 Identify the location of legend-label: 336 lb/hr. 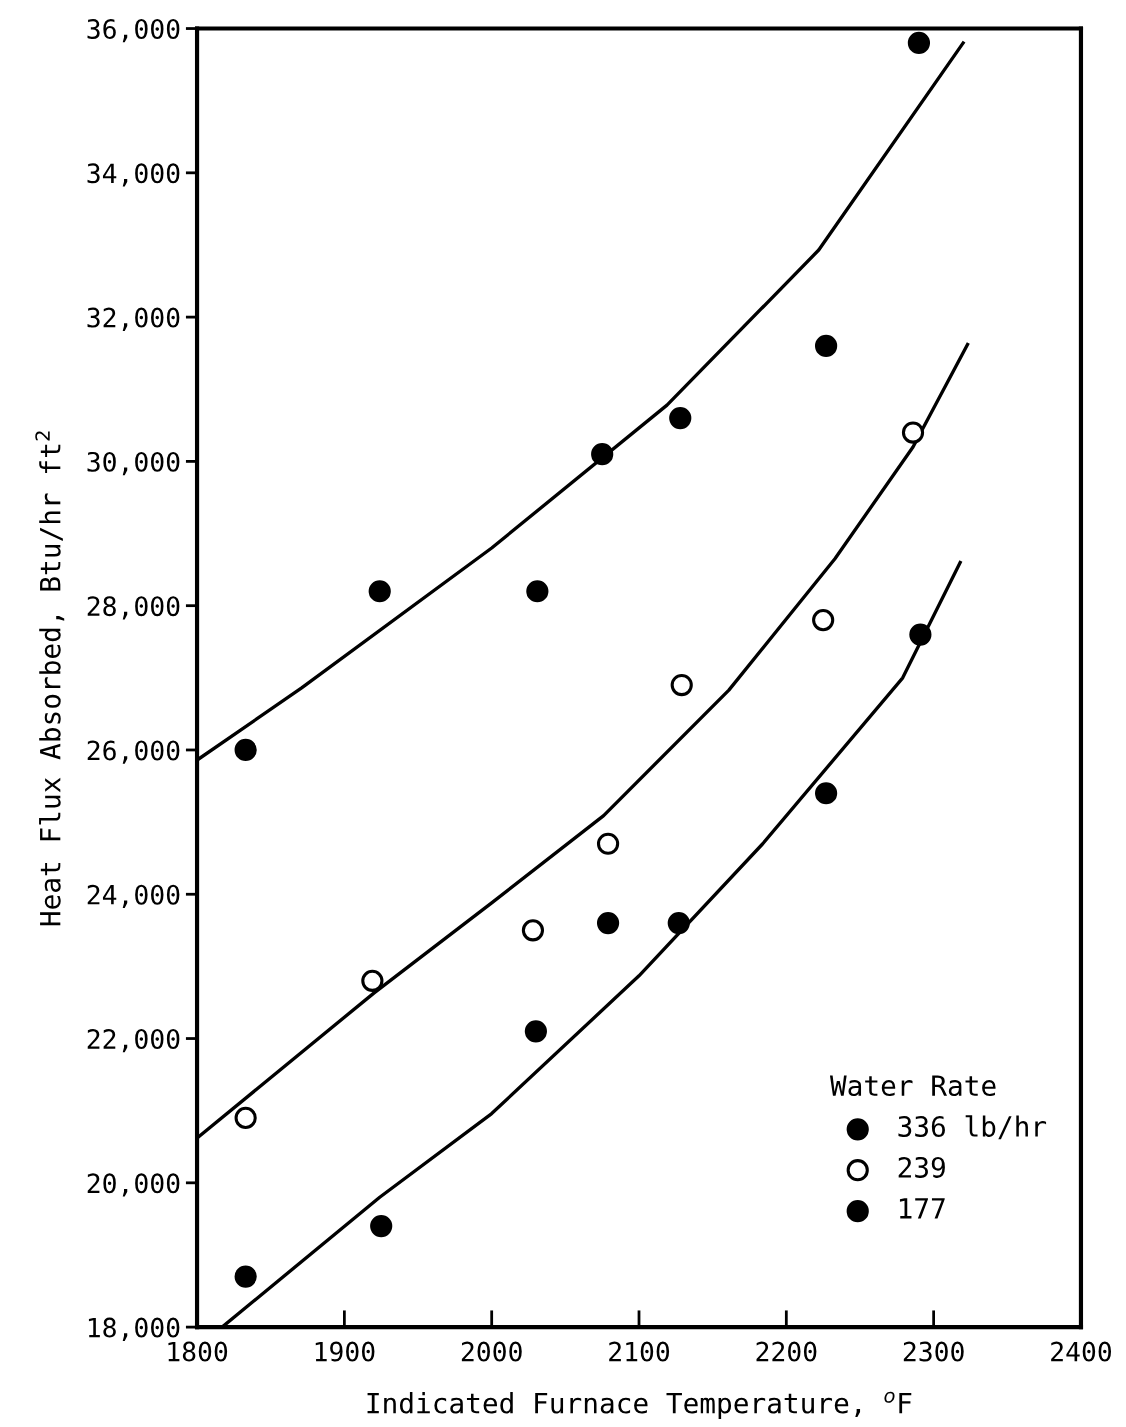
(972, 1127).